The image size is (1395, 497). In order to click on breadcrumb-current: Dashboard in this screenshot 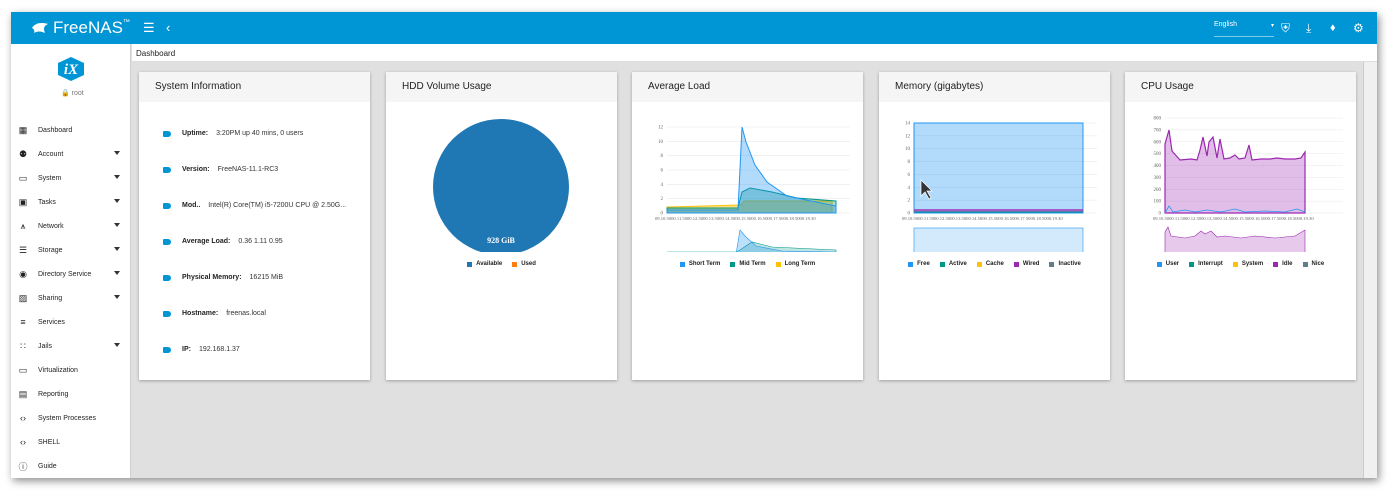, I will do `click(156, 53)`.